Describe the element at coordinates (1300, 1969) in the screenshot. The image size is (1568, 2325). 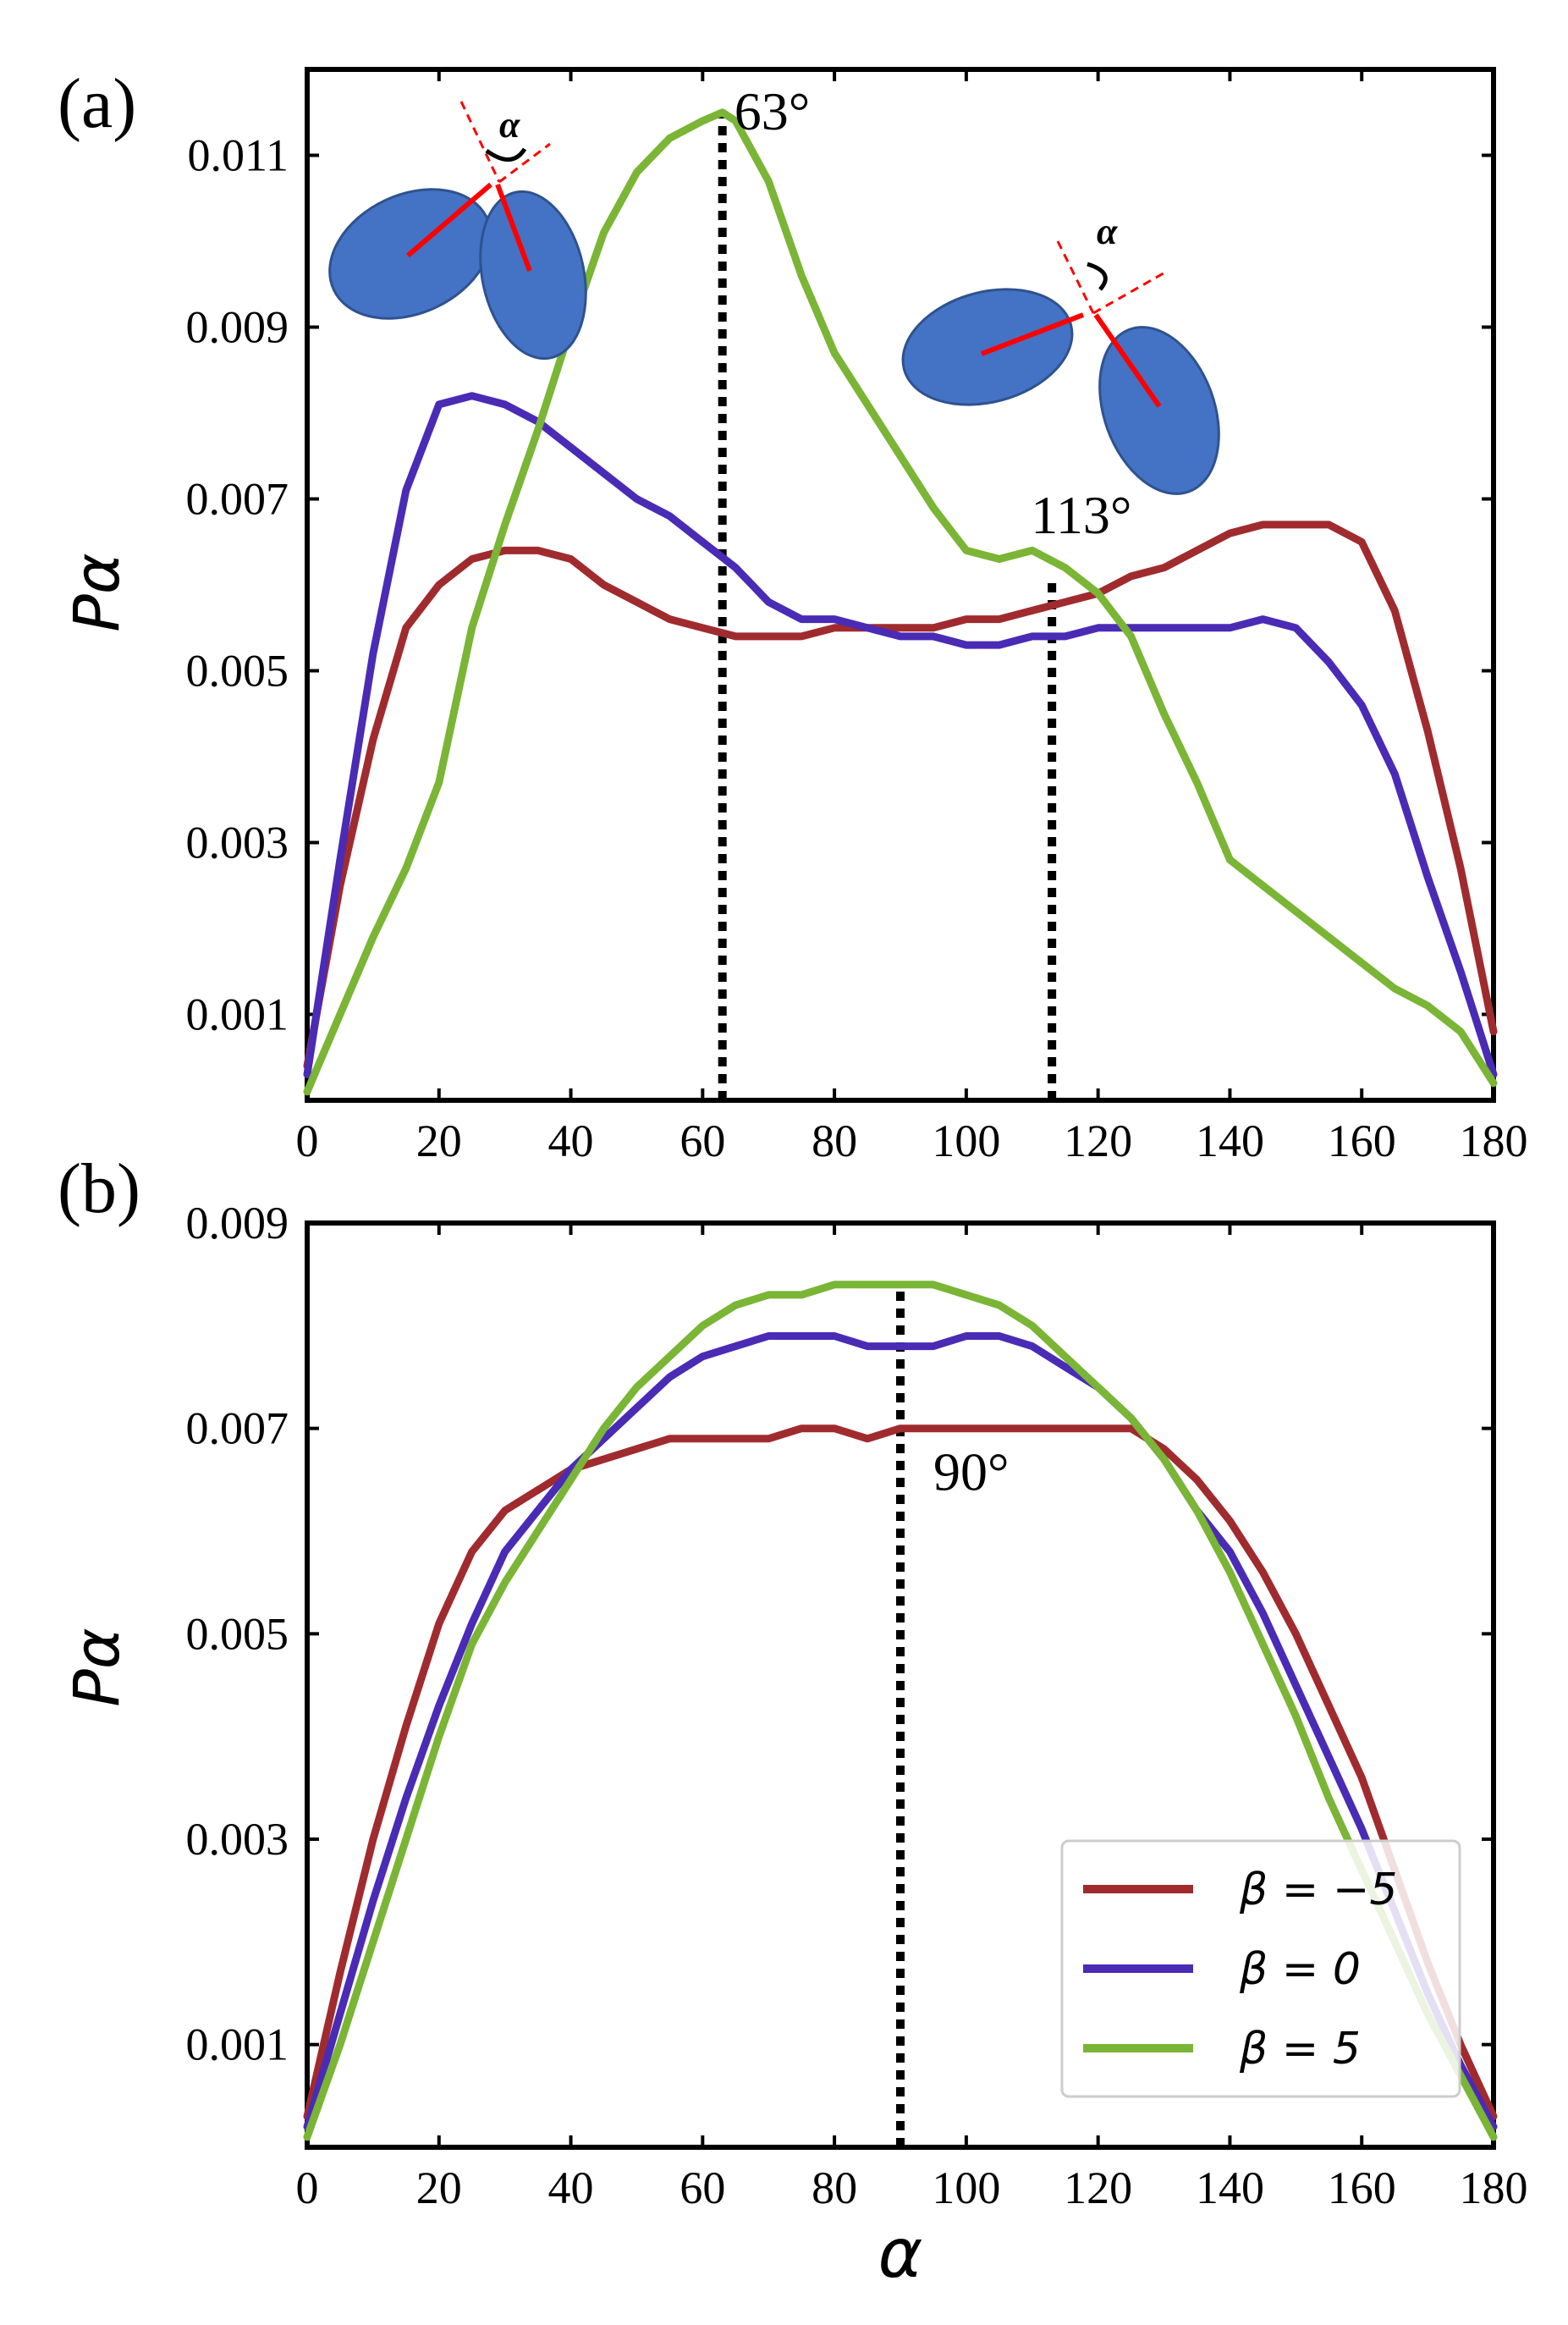
I see `legend-label-beta-0: β = 0` at that location.